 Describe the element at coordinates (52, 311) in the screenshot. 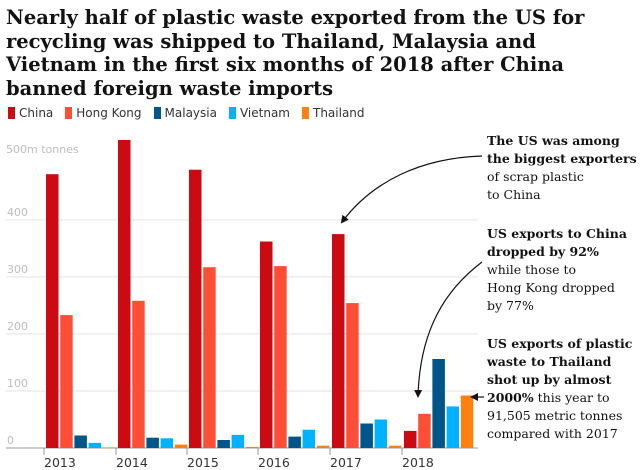

I see `bar-china-2013` at that location.